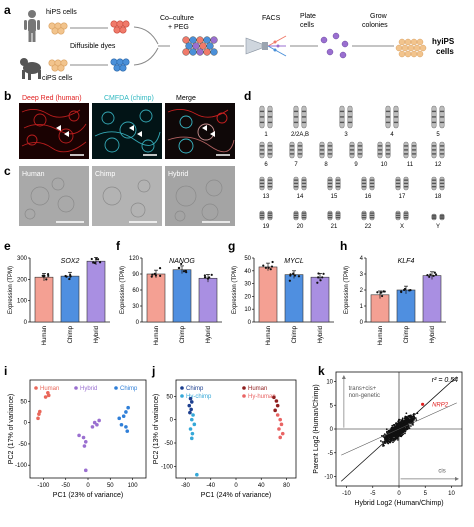 The image size is (474, 527). What do you see at coordinates (167, 467) in the screenshot?
I see `y-tick-label: -100` at bounding box center [167, 467].